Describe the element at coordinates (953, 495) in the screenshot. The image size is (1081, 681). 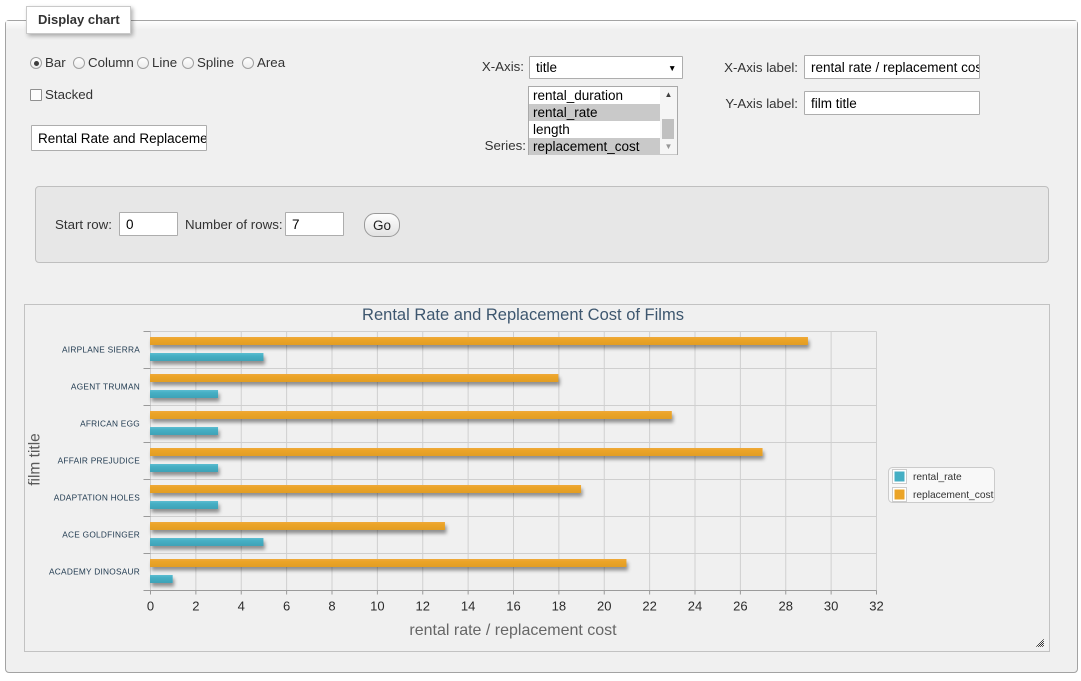
I see `svg-text: replacement_cost` at that location.